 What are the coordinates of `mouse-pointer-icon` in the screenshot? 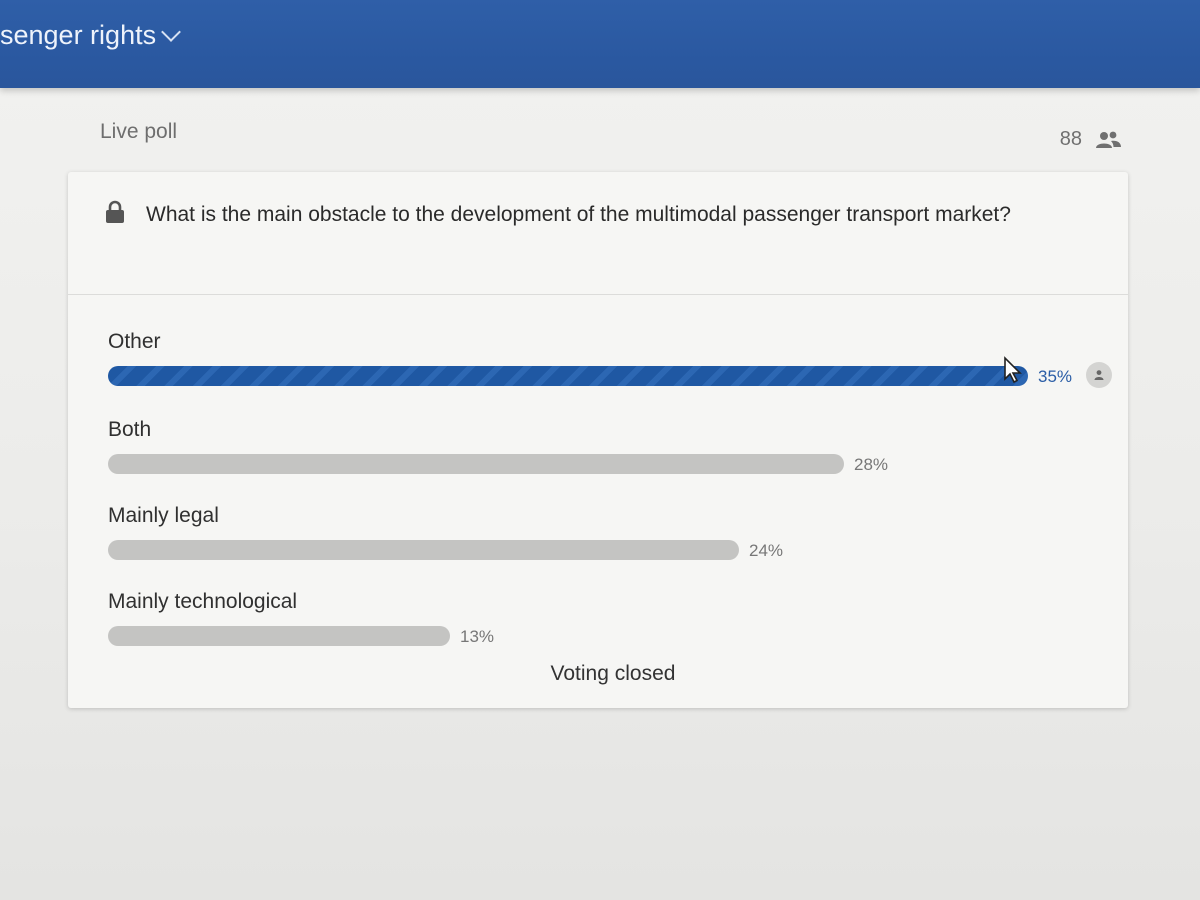 It's located at (1013, 370).